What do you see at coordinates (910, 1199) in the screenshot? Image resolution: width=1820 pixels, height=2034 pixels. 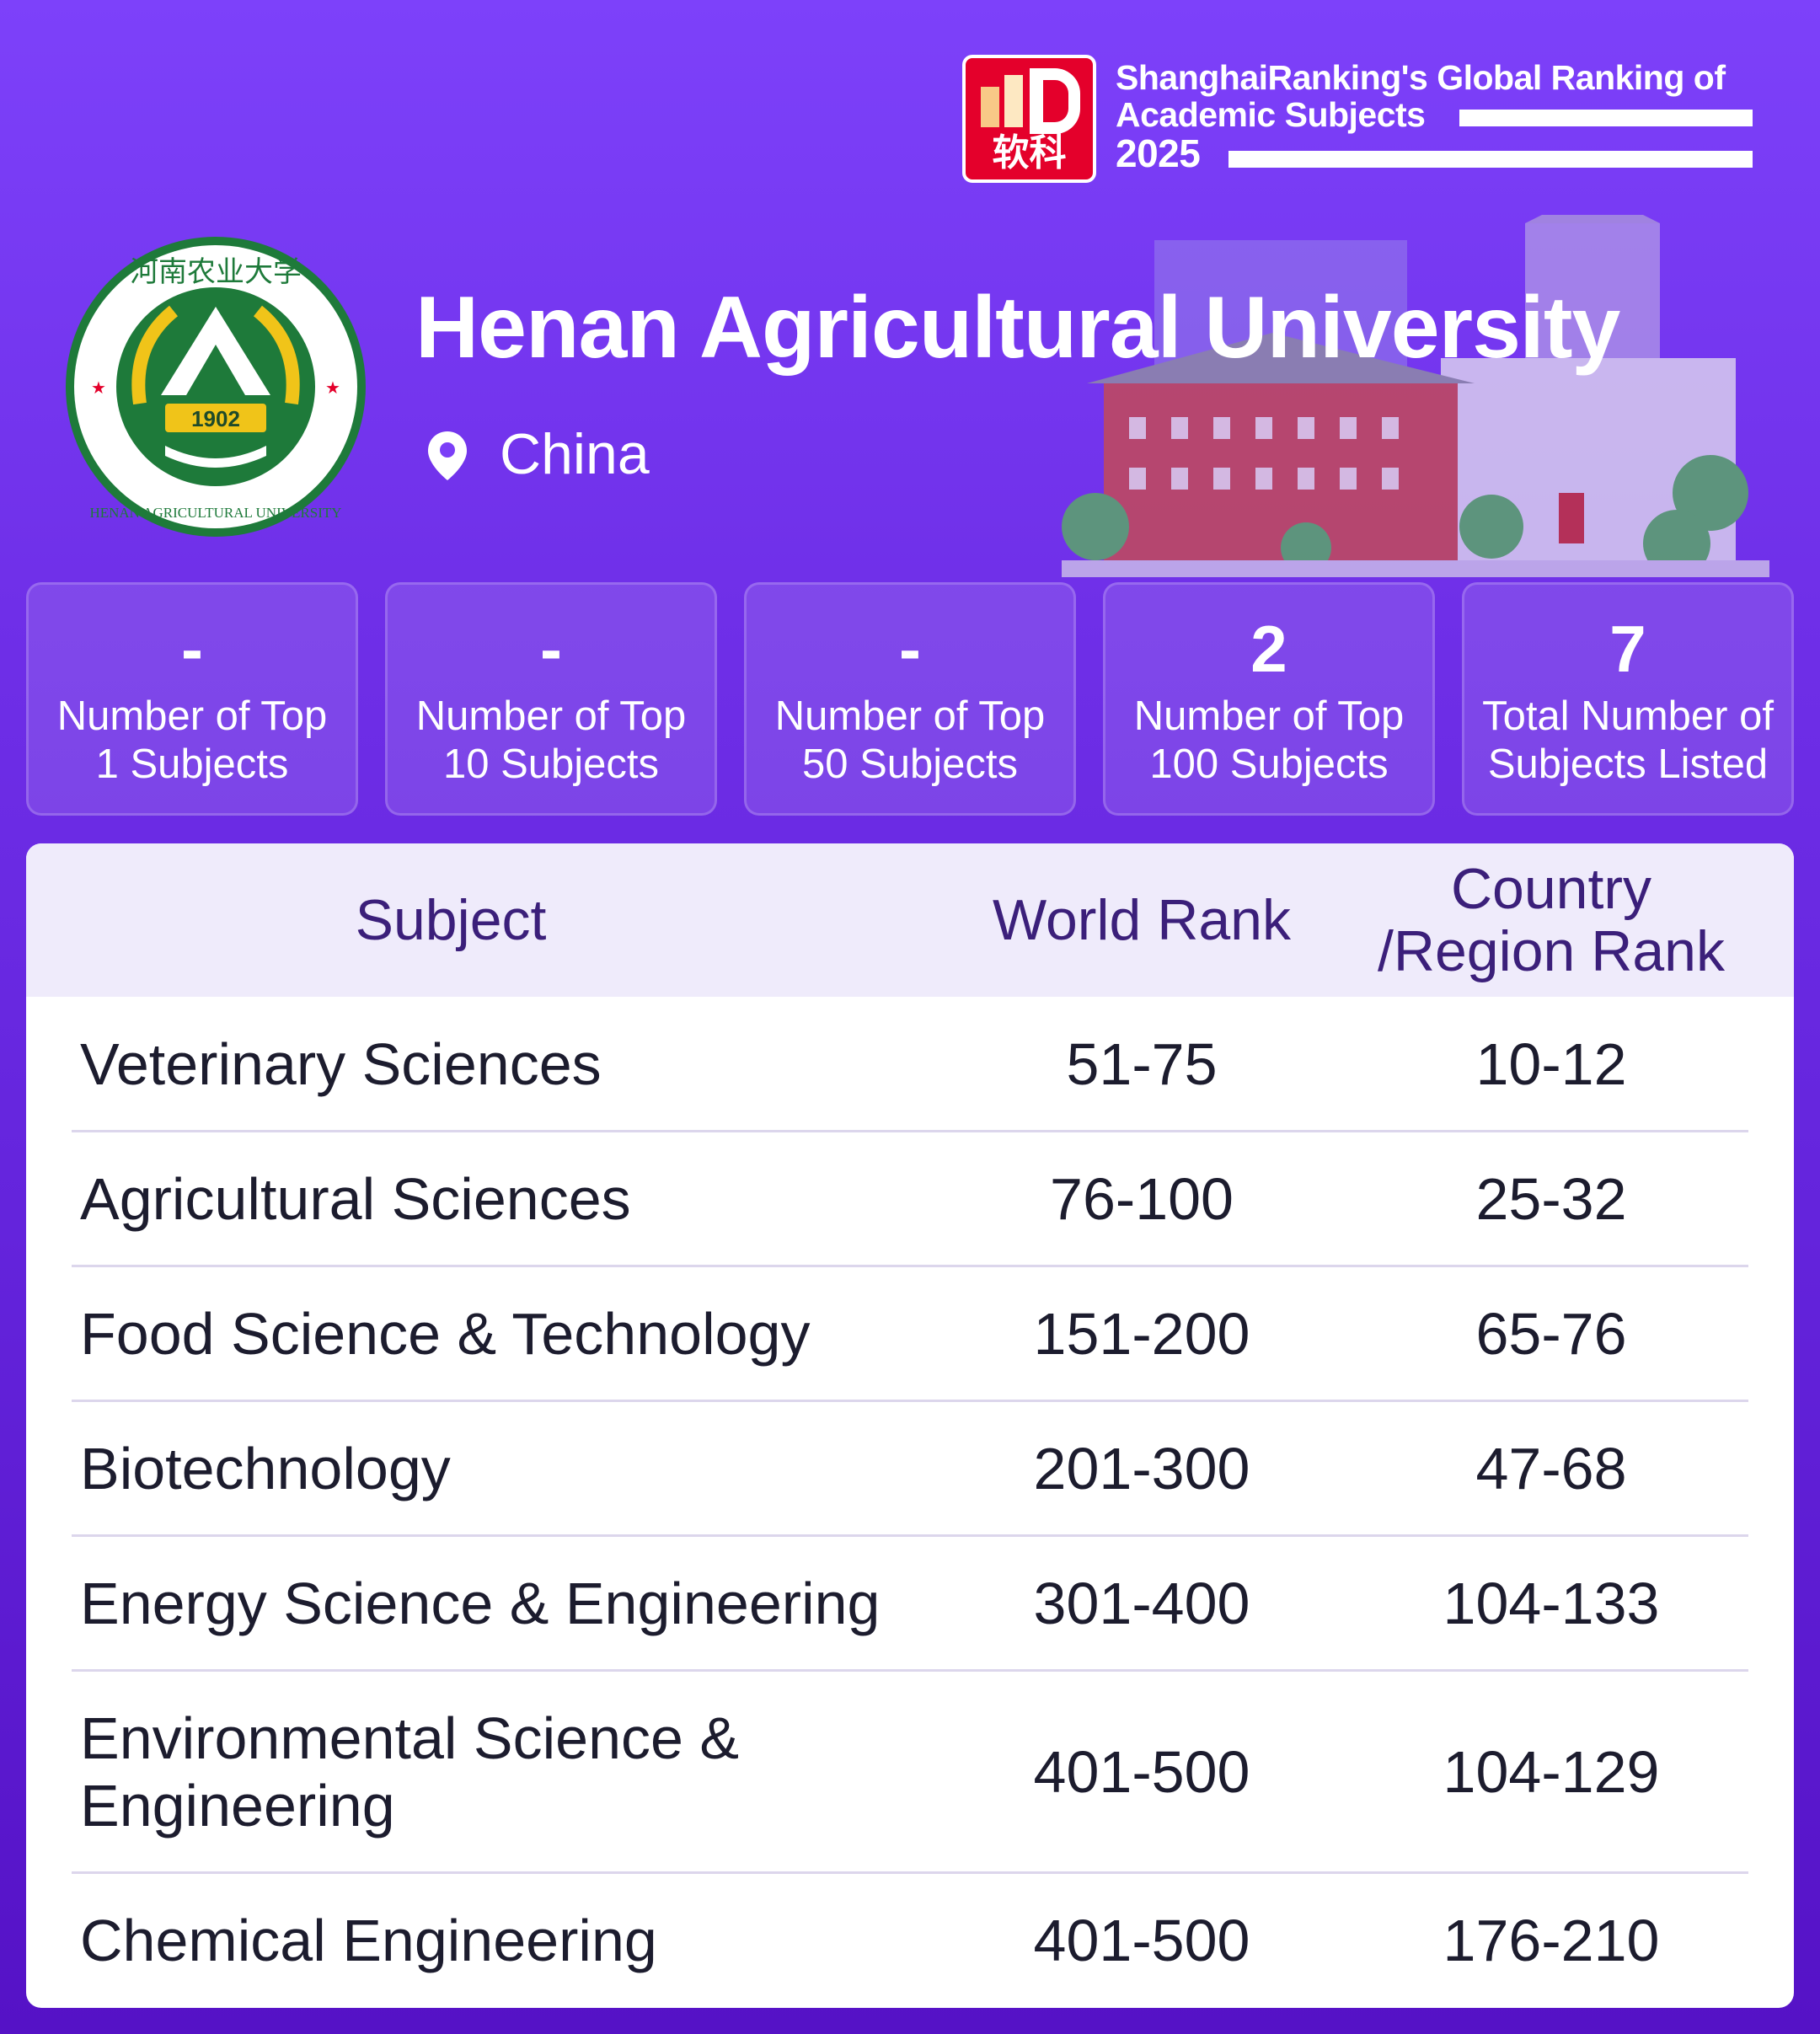 I see `table-row: Agricultural Sciences 76-100 25-32` at bounding box center [910, 1199].